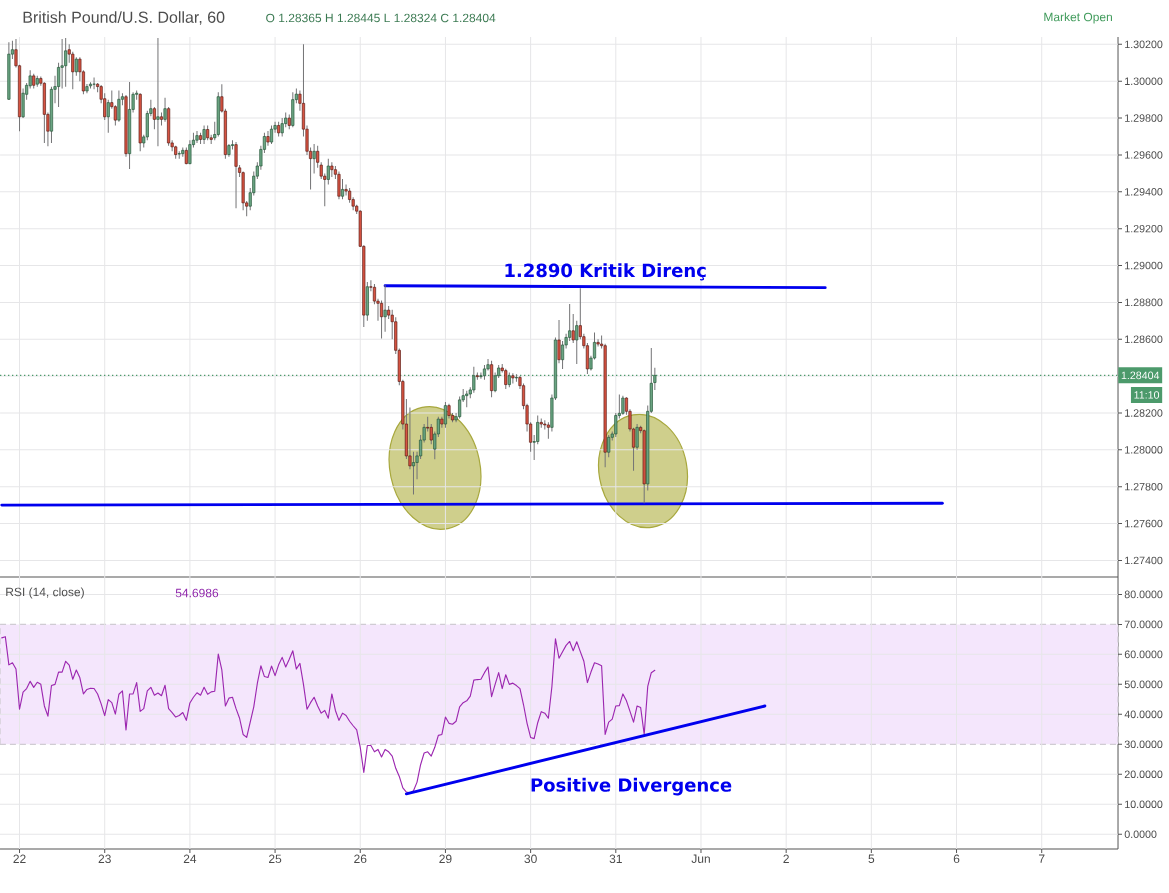 The height and width of the screenshot is (893, 1169). I want to click on y-tick-label: 1.30200, so click(1144, 44).